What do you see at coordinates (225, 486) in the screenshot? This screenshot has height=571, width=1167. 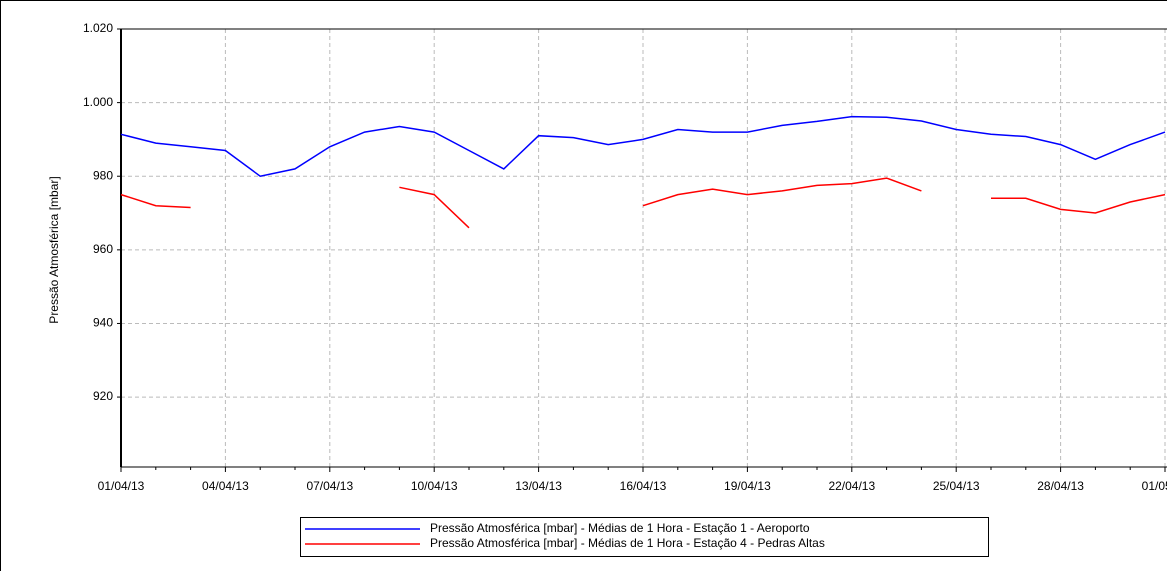 I see `x-tick-label: 04/04/13` at bounding box center [225, 486].